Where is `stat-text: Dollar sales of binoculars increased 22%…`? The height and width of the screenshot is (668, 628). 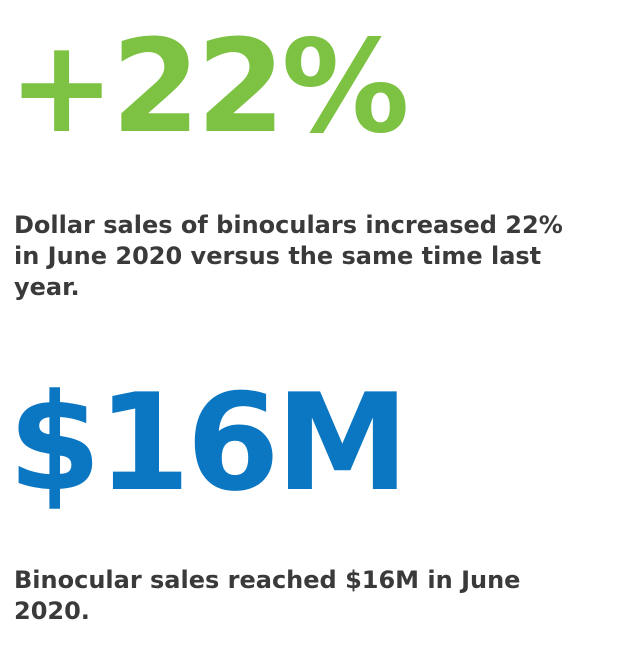 stat-text: Dollar sales of binoculars increased 22%… is located at coordinates (288, 256).